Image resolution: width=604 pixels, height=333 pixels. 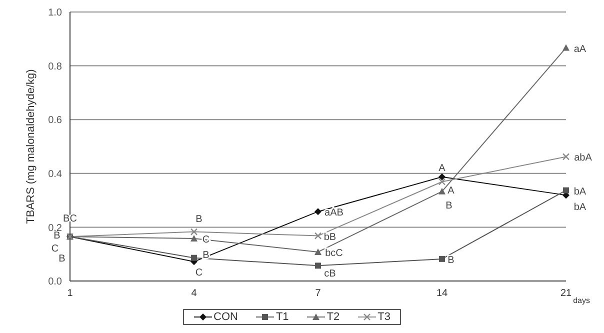 What do you see at coordinates (55, 174) in the screenshot?
I see `y-tick-label: 0.4` at bounding box center [55, 174].